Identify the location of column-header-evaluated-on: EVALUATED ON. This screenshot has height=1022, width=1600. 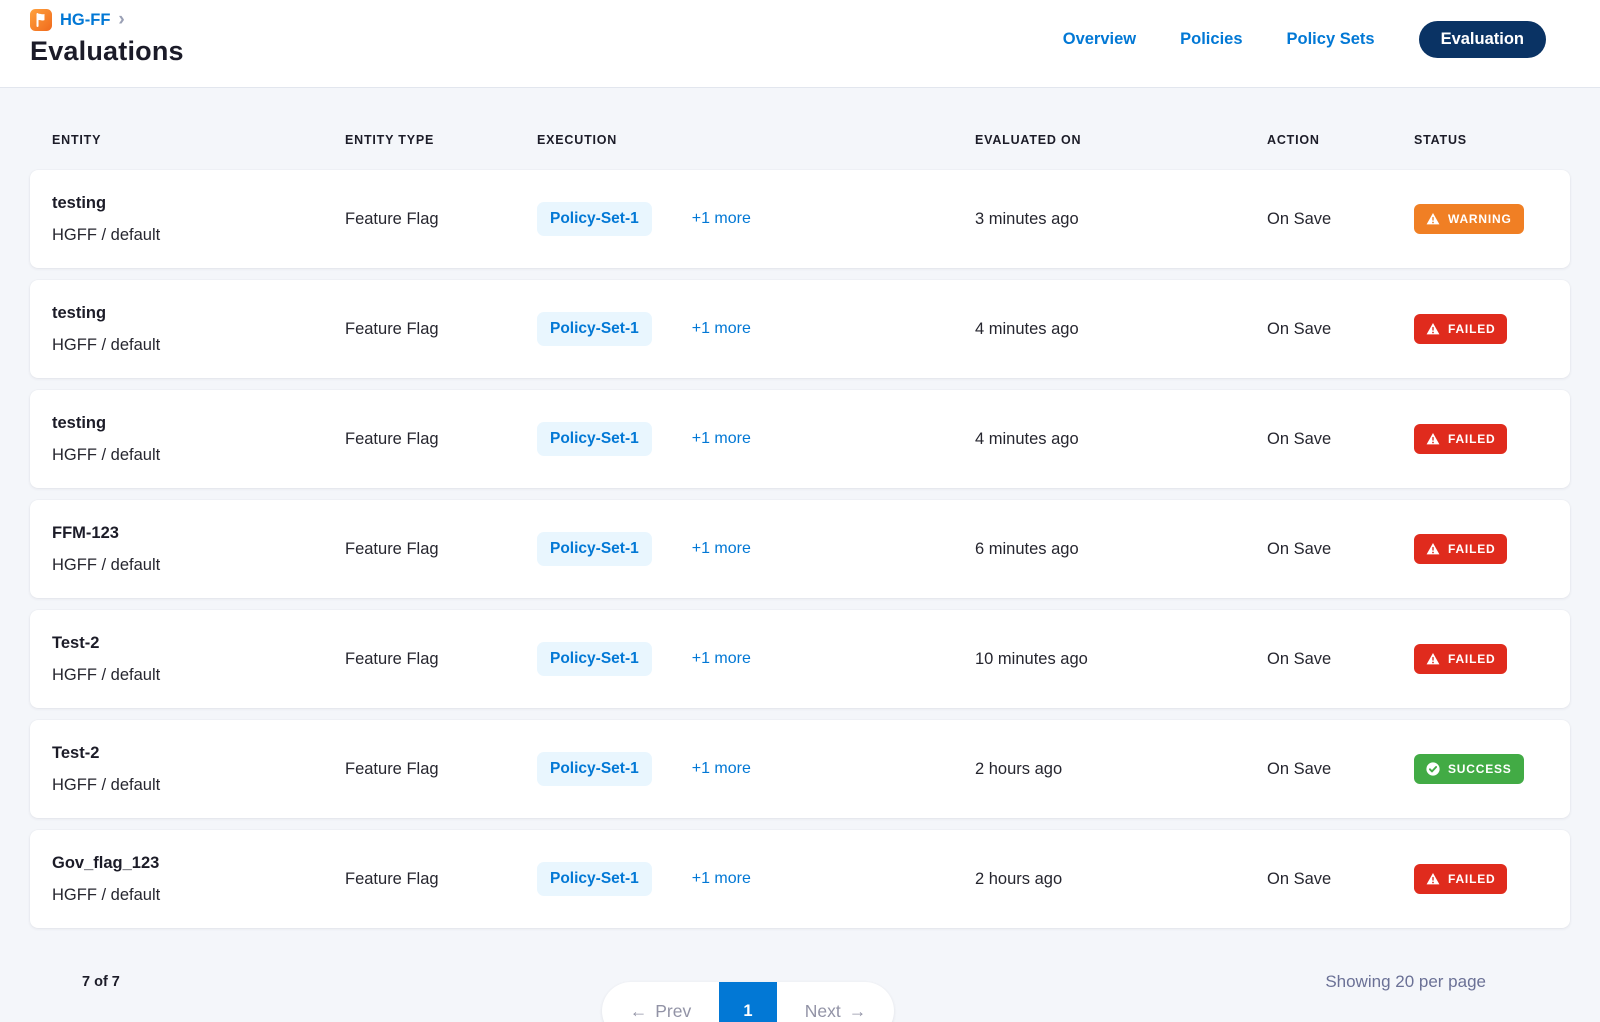
(1028, 140).